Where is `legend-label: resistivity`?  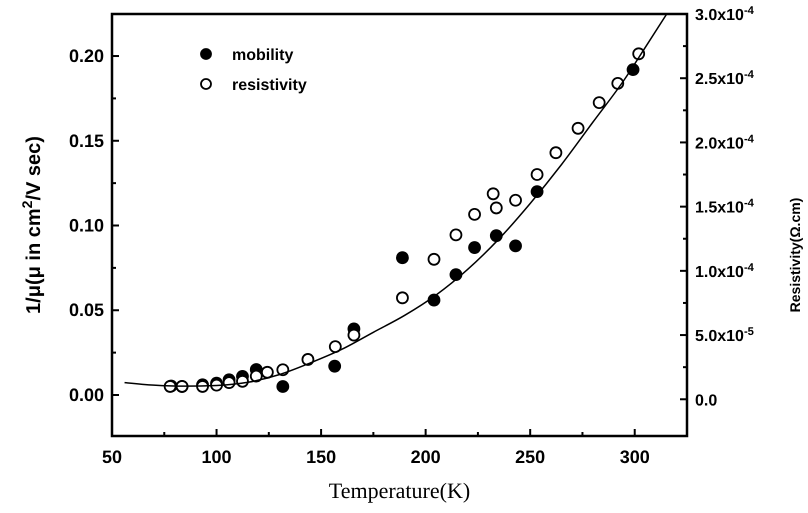
legend-label: resistivity is located at coordinates (269, 85).